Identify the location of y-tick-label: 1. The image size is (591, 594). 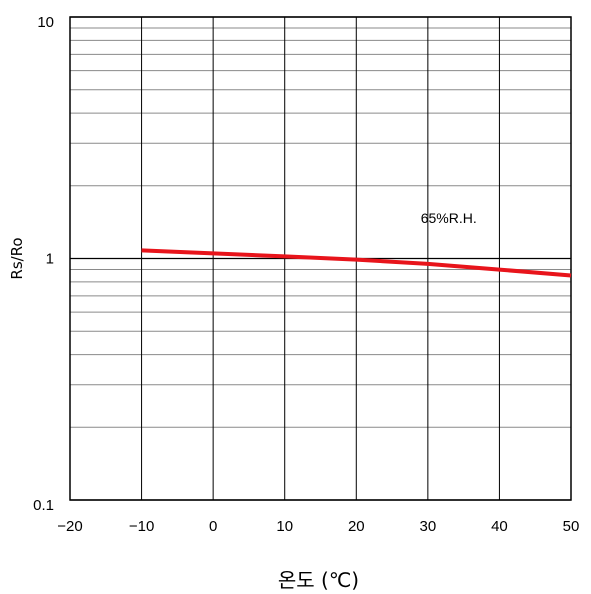
(50, 259).